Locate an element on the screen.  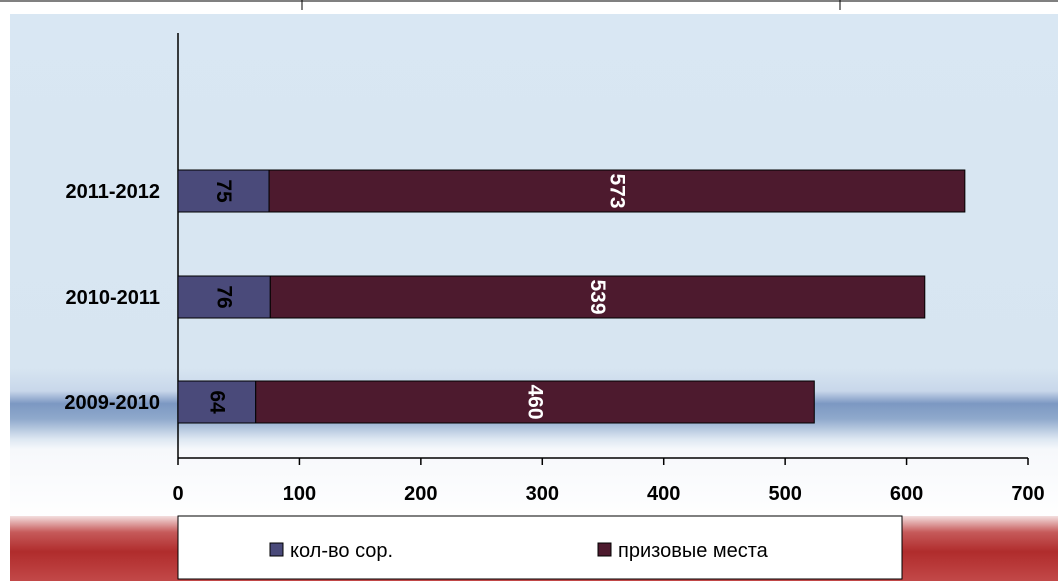
category-label: 2009-2010 is located at coordinates (112, 403).